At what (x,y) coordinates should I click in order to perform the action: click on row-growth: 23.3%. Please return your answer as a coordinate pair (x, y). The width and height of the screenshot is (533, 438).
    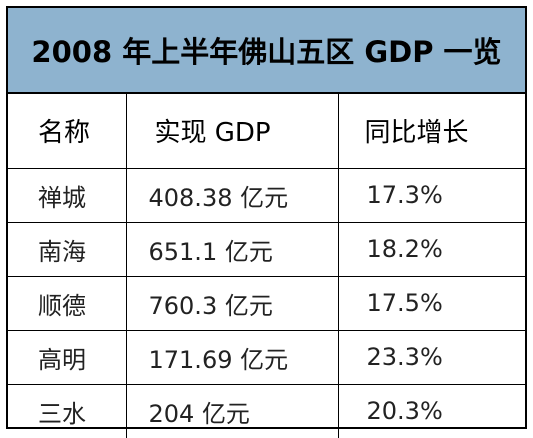
    Looking at the image, I should click on (431, 357).